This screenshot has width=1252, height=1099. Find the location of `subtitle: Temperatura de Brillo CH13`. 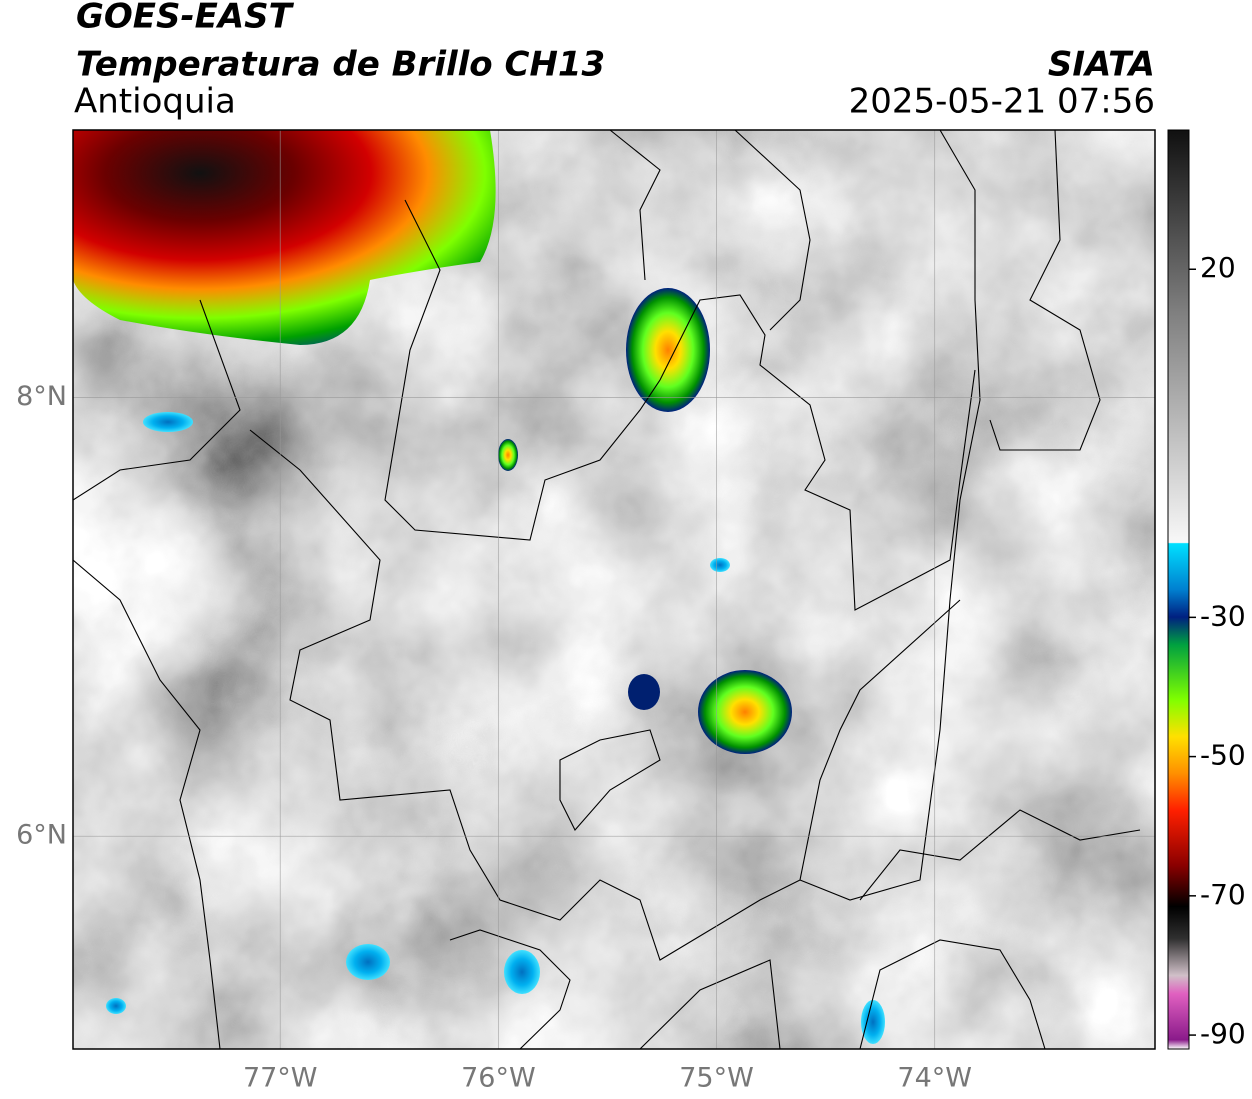

subtitle: Temperatura de Brillo CH13 is located at coordinates (340, 65).